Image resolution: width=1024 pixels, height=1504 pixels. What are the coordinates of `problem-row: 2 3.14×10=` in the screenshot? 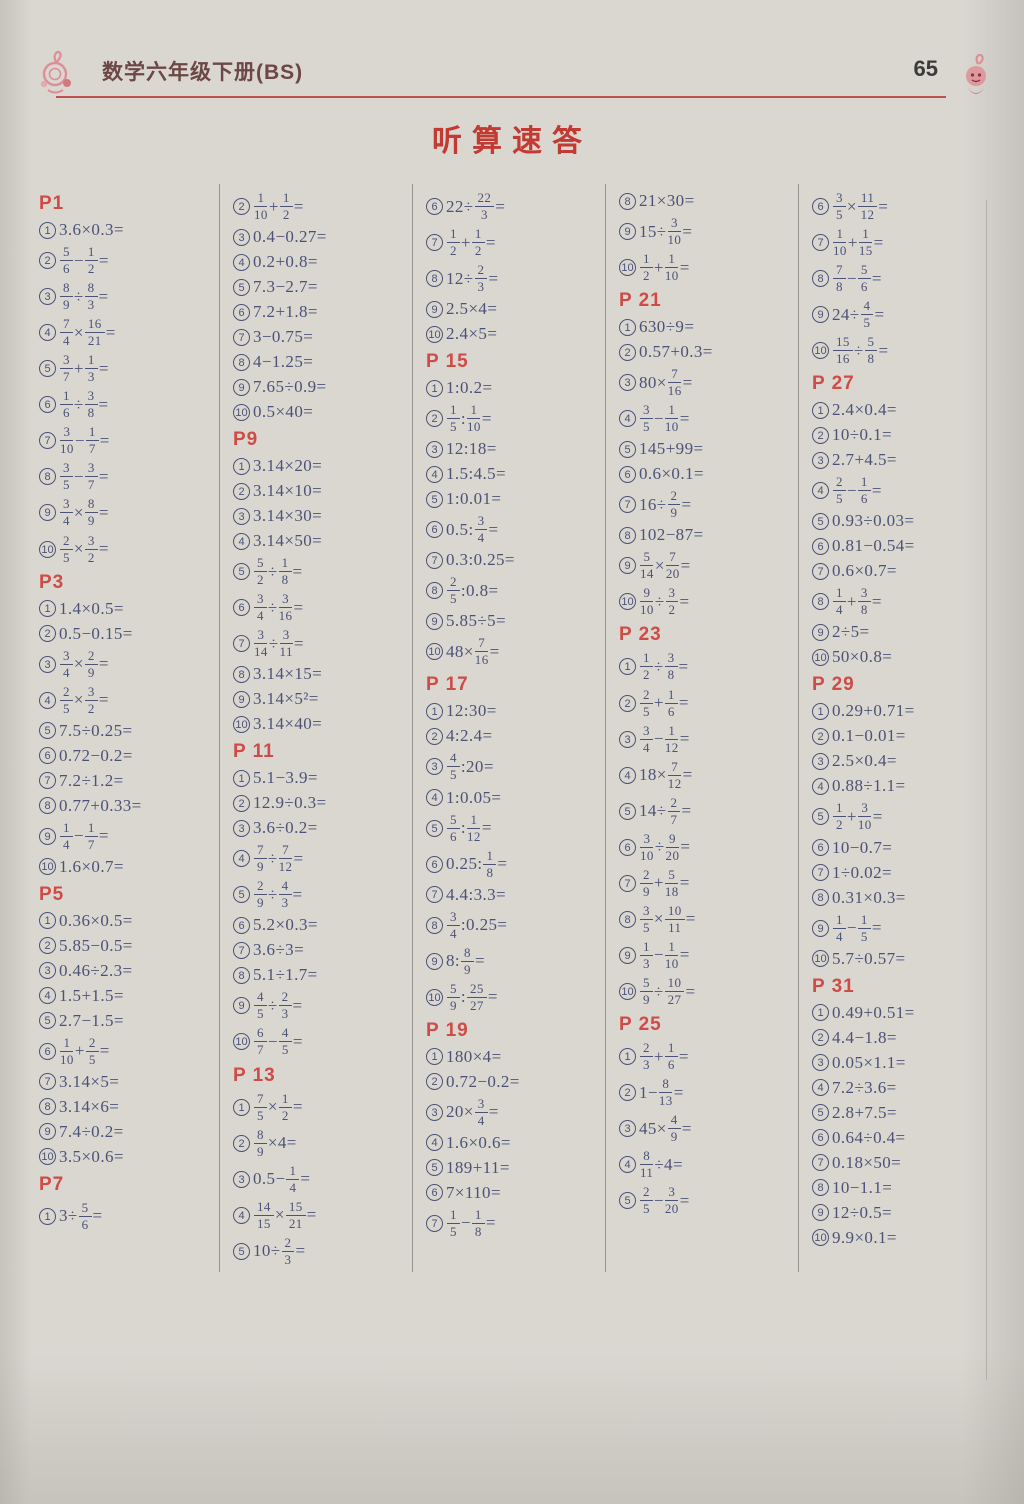 It's located at (322, 491).